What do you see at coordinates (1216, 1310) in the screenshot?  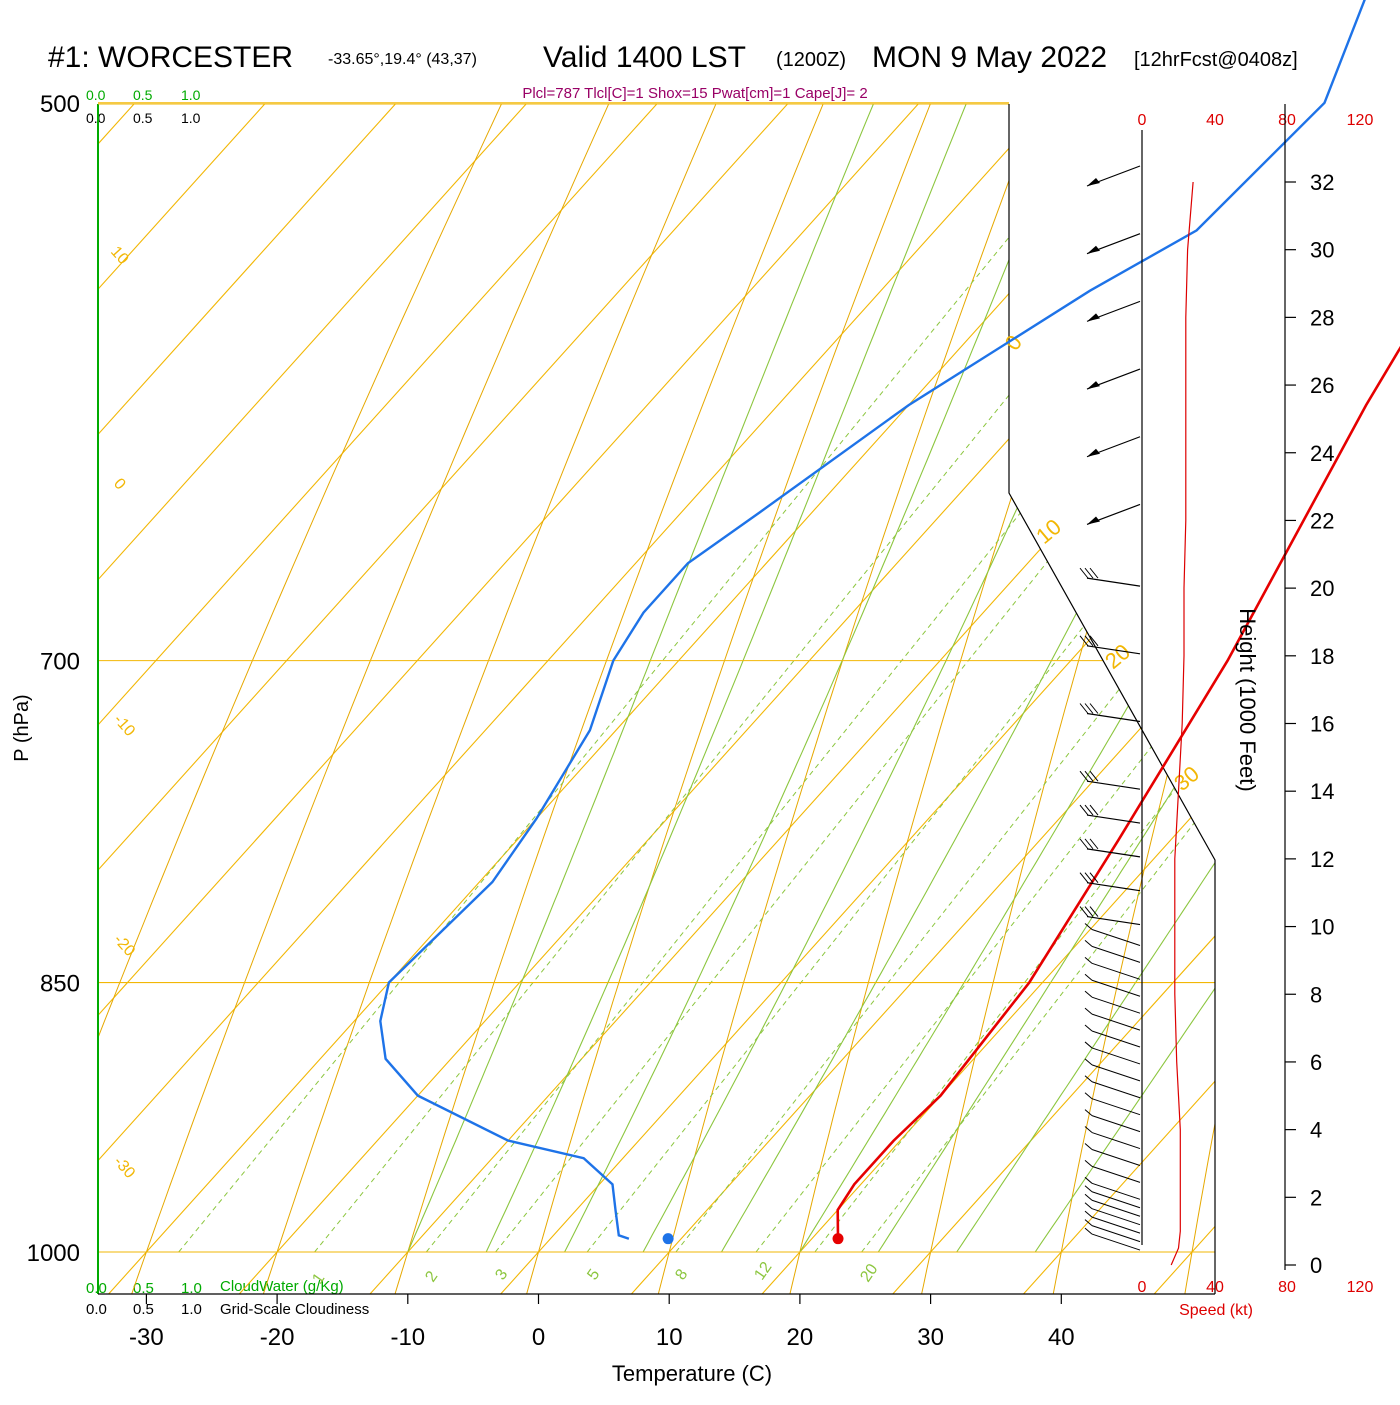 I see `speed-axis-label: Speed (kt)` at bounding box center [1216, 1310].